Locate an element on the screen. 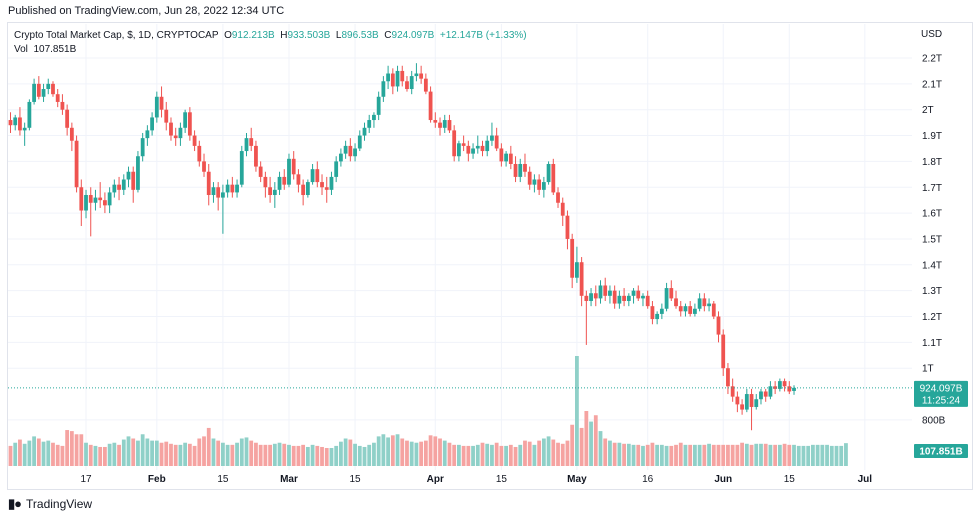 The image size is (980, 519). y-axis-unit: USD is located at coordinates (931, 34).